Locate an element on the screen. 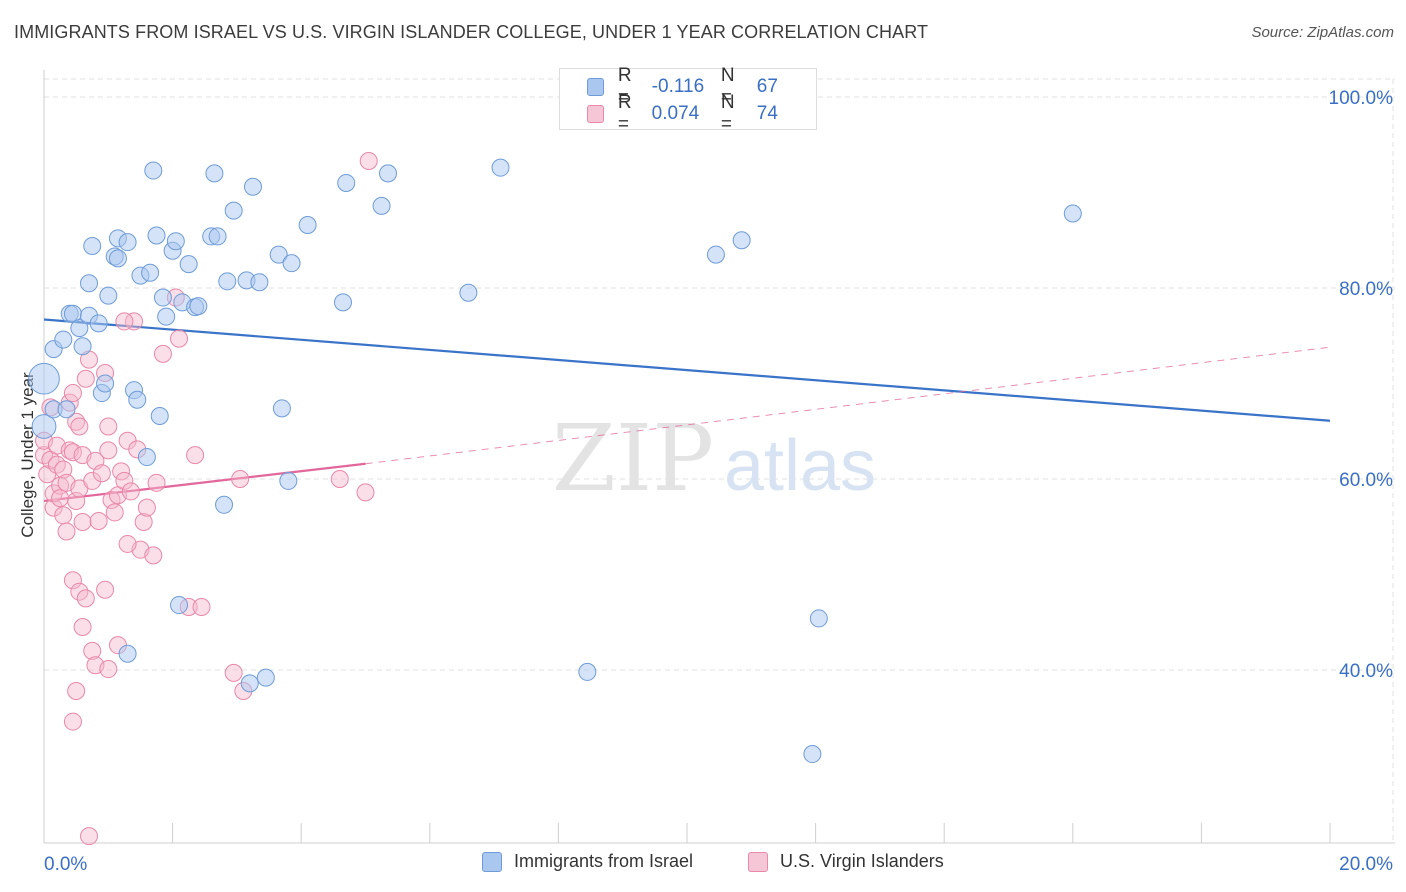 This screenshot has width=1406, height=892. watermark: ZIP atlas is located at coordinates (714, 458).